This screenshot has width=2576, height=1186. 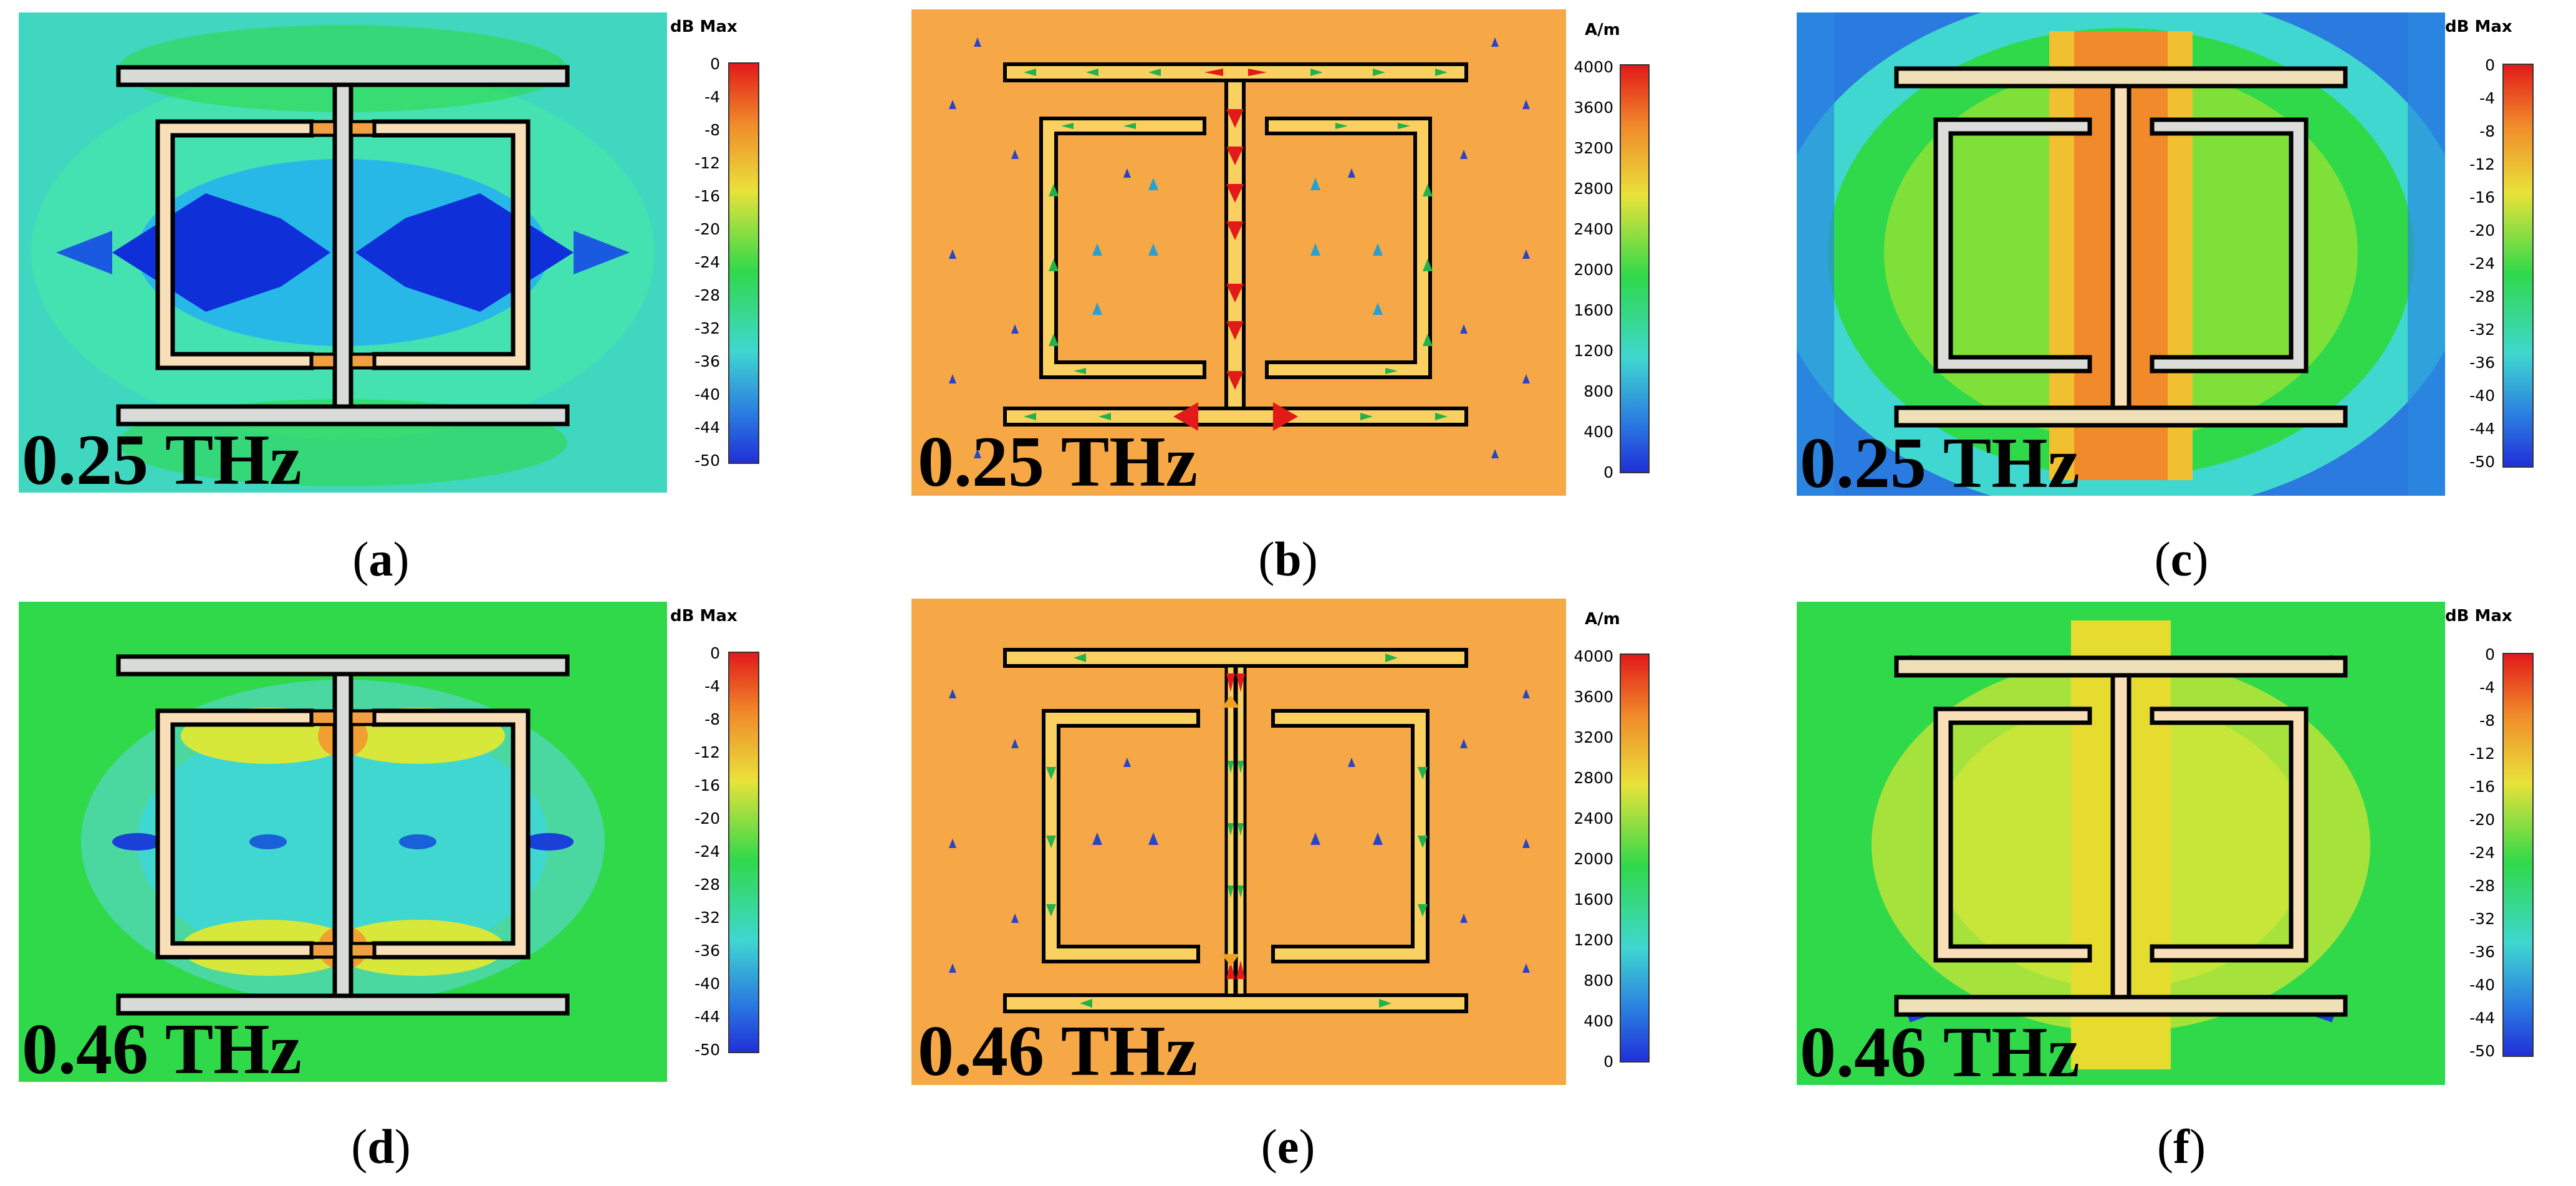 I want to click on caption-letter: c, so click(x=2181, y=559).